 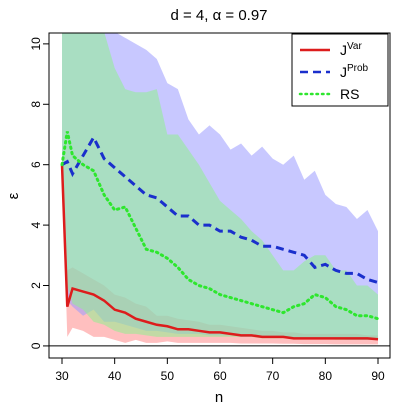 What do you see at coordinates (36, 224) in the screenshot?
I see `y-tick-label: 4` at bounding box center [36, 224].